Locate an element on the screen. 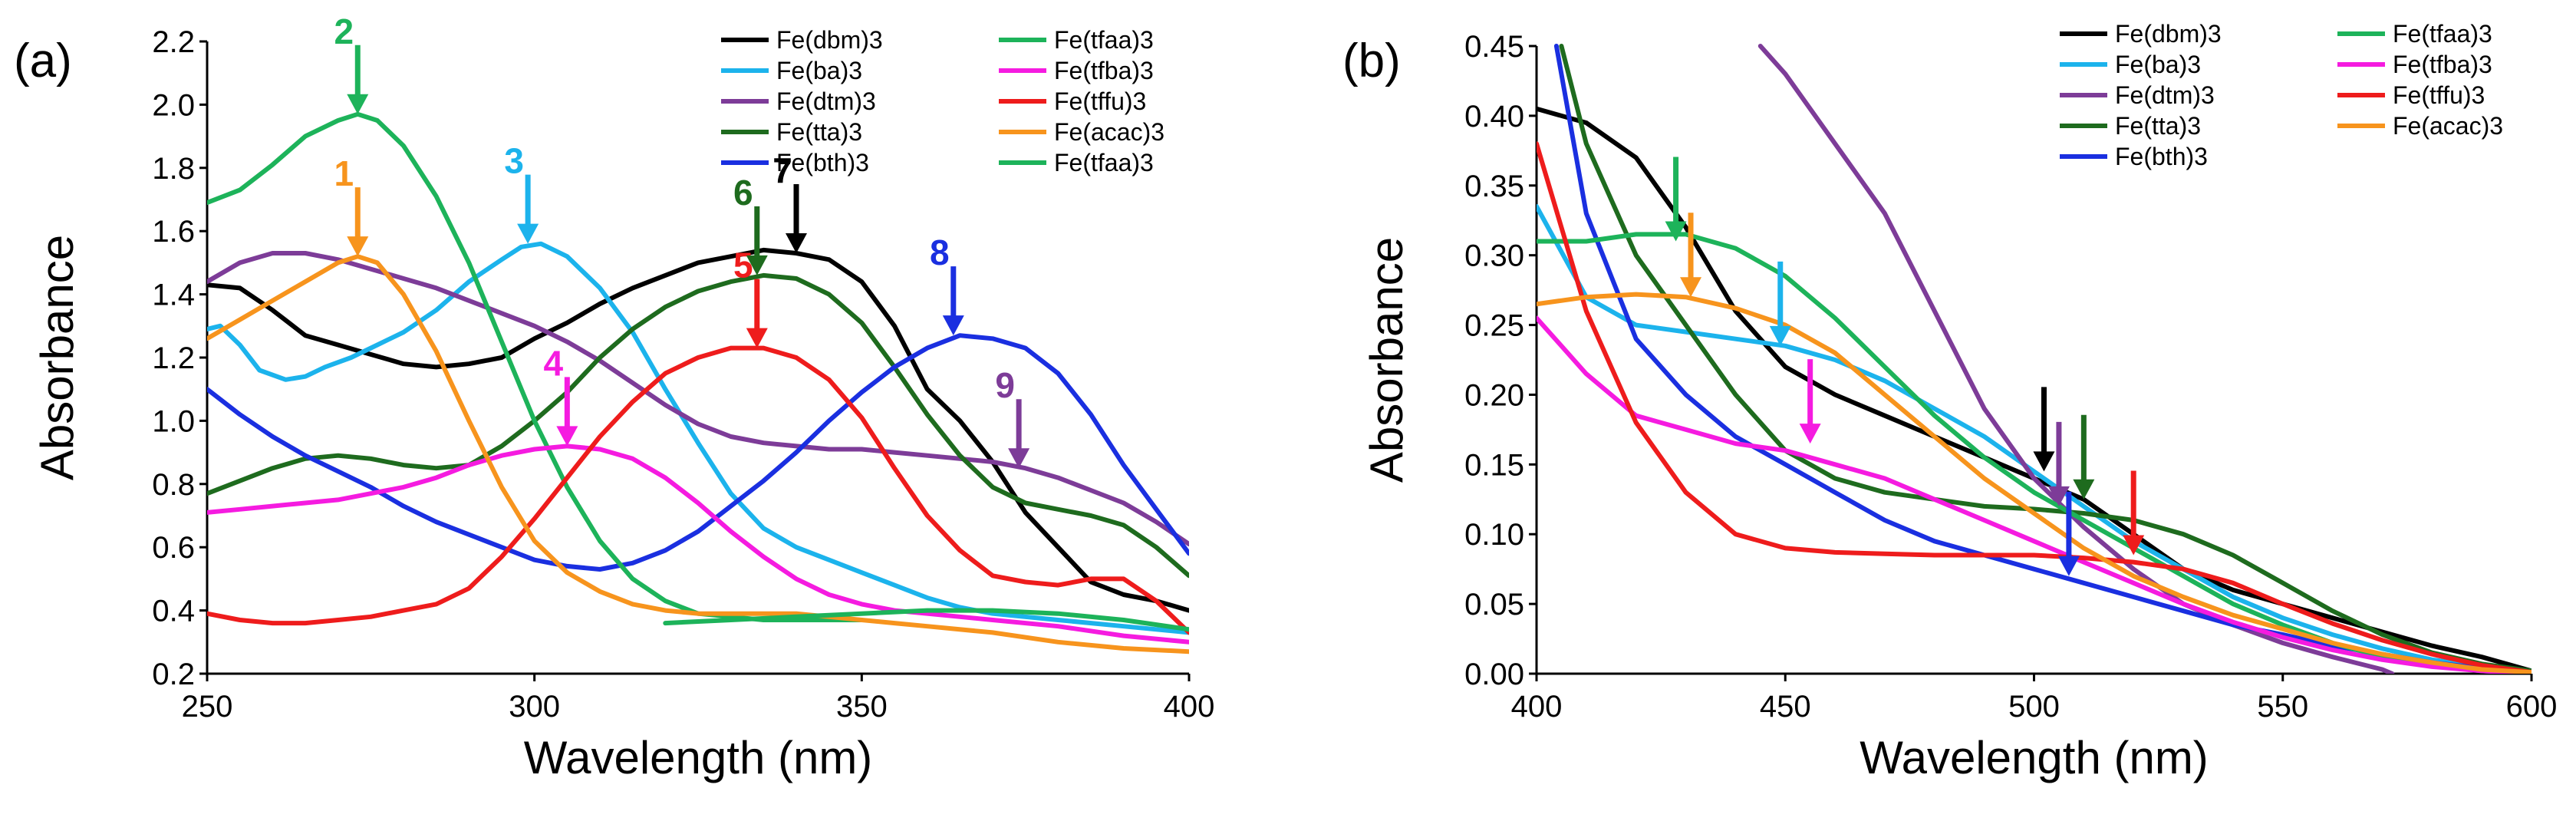 This screenshot has width=2576, height=821. x-tick-label: 250 is located at coordinates (207, 707).